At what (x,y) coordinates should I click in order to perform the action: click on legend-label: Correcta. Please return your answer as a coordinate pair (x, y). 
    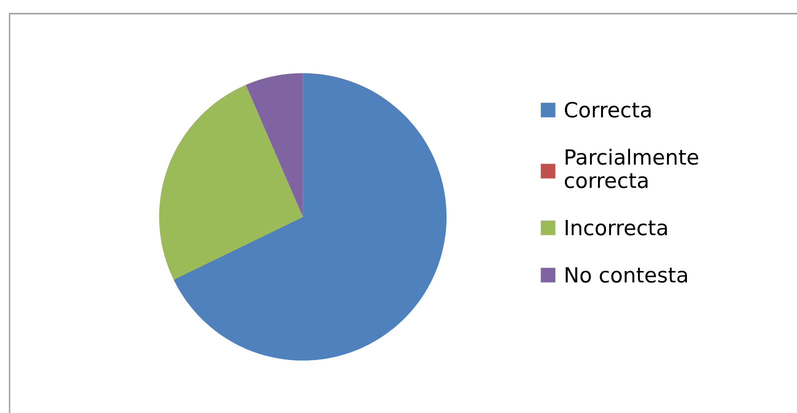
    Looking at the image, I should click on (607, 110).